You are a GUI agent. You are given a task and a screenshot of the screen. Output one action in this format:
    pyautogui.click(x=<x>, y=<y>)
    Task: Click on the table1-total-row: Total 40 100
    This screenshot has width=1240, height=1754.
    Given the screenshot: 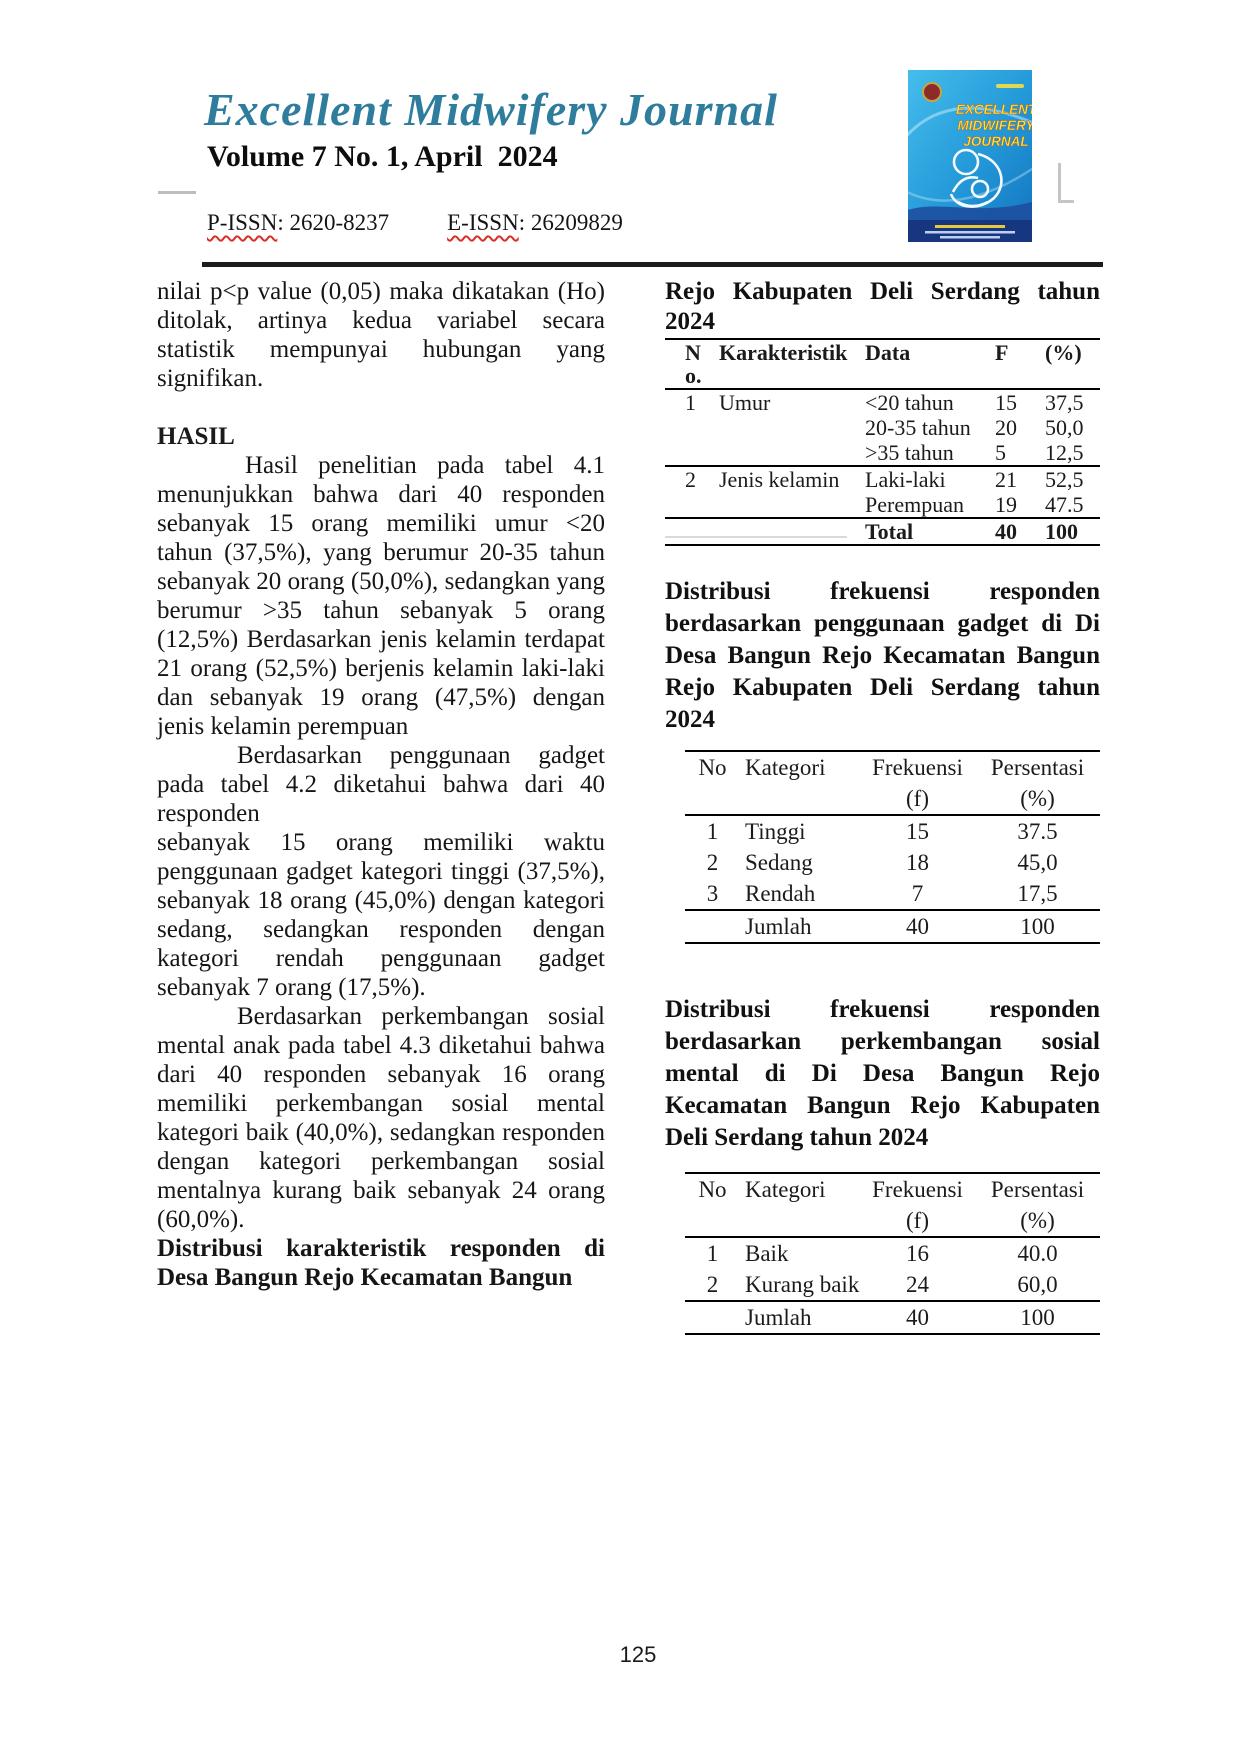 What is the action you would take?
    pyautogui.click(x=882, y=531)
    